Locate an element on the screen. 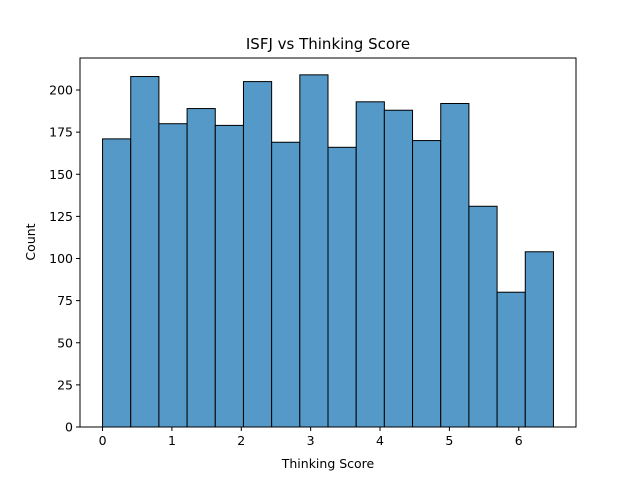  x-tick-label: 3 is located at coordinates (311, 440).